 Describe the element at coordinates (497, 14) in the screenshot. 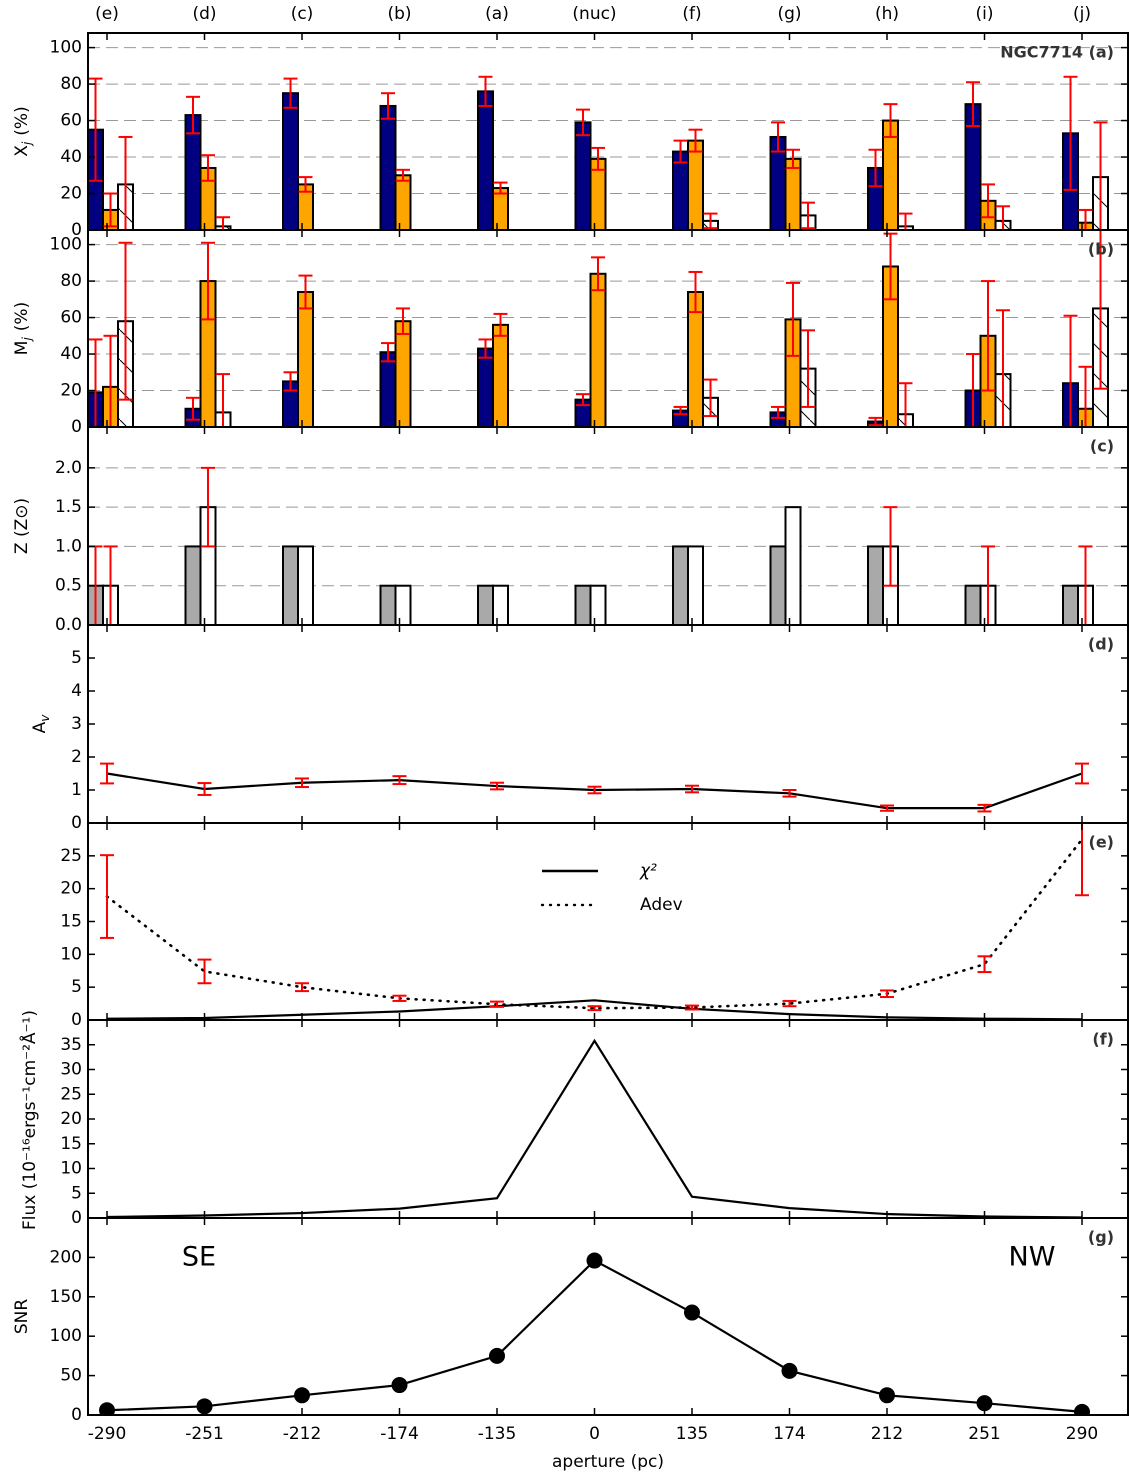

I see `top-category-label: (a)` at that location.